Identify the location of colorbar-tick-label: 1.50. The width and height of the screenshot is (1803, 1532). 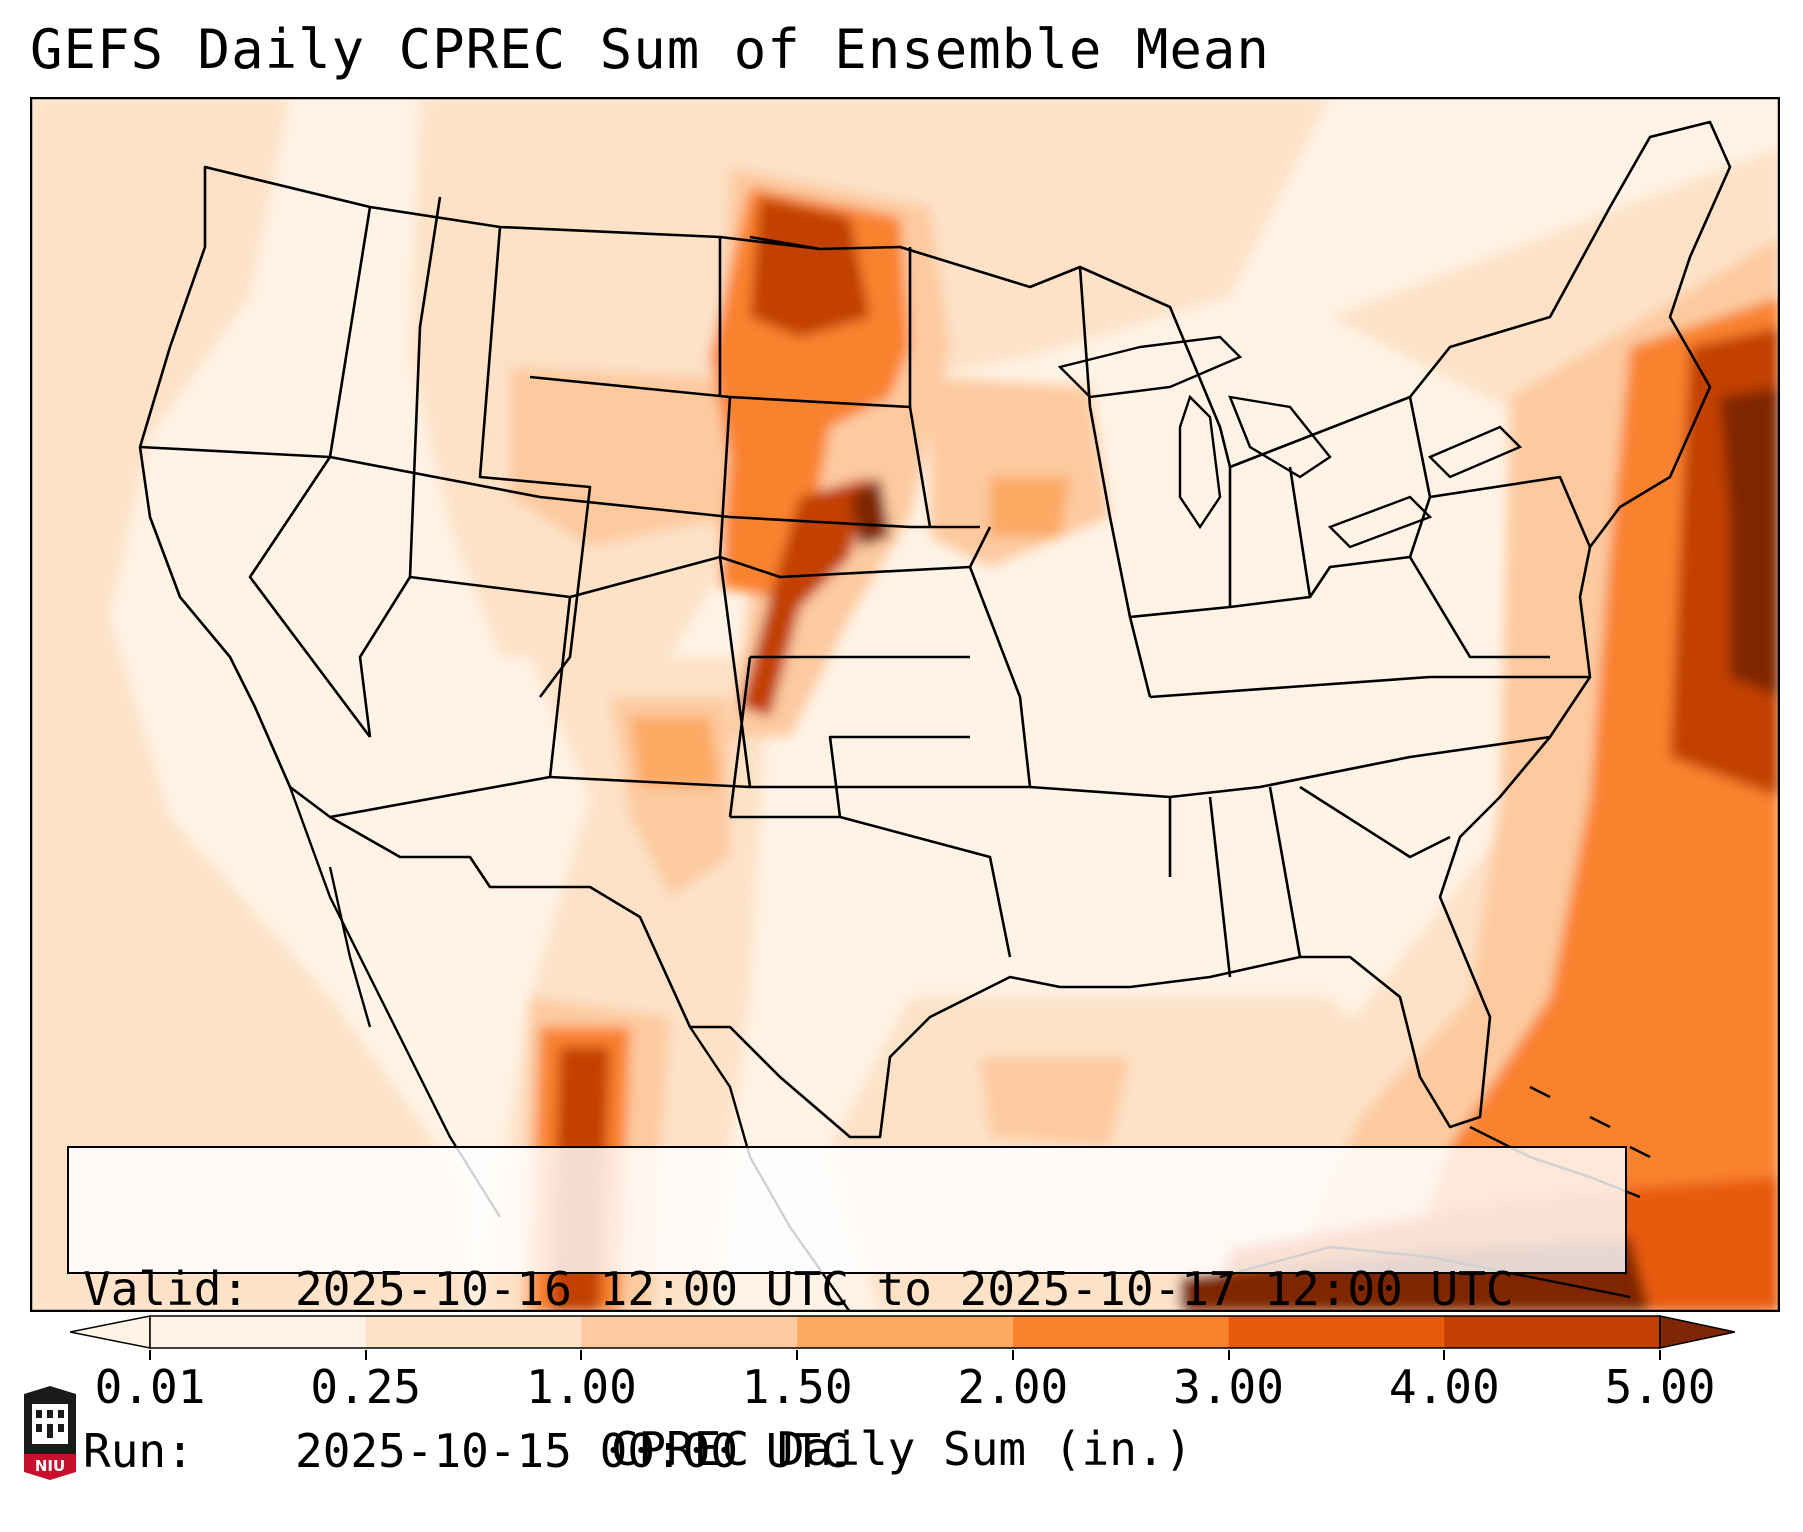
(797, 1387).